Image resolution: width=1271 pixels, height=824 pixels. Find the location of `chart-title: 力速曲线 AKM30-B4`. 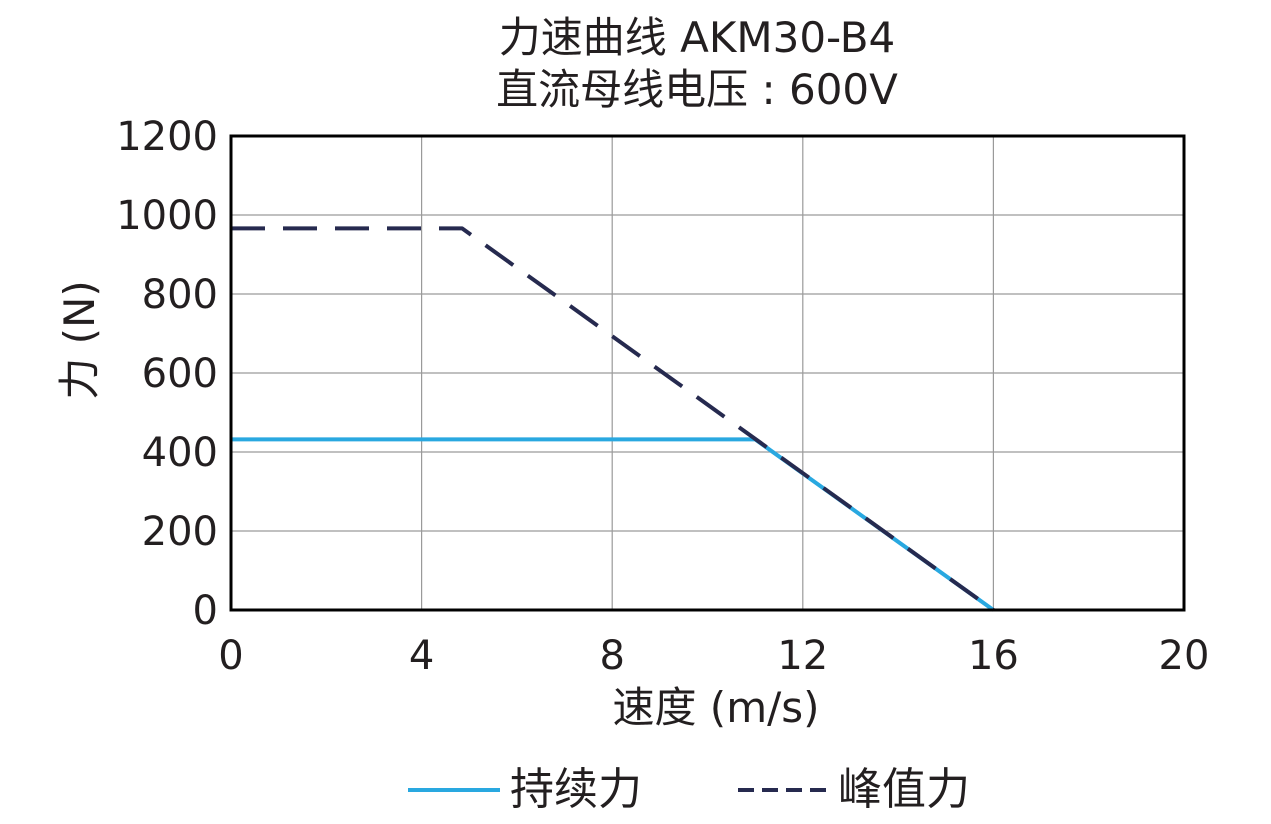

chart-title: 力速曲线 AKM30-B4 is located at coordinates (697, 37).